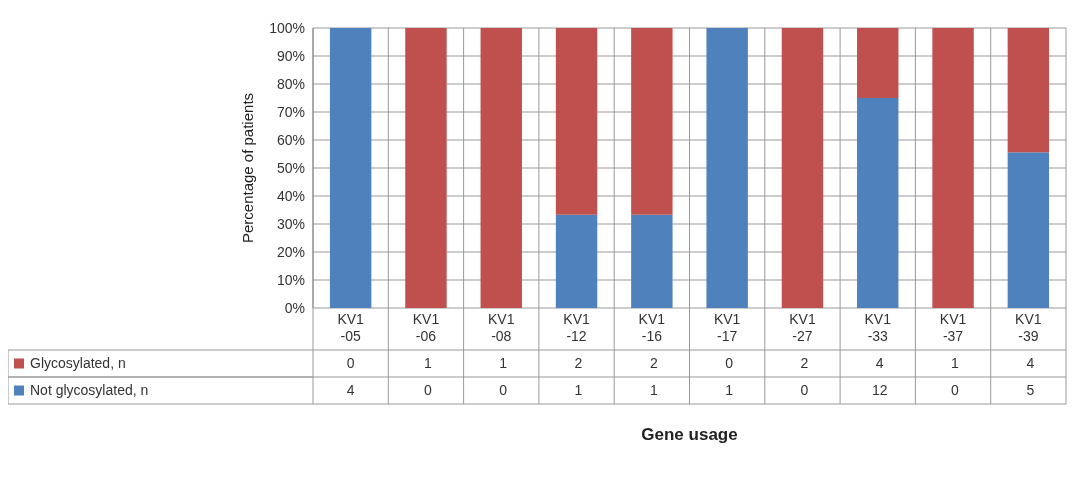 This screenshot has height=490, width=1079. What do you see at coordinates (287, 27) in the screenshot?
I see `y-tick-label: 100%` at bounding box center [287, 27].